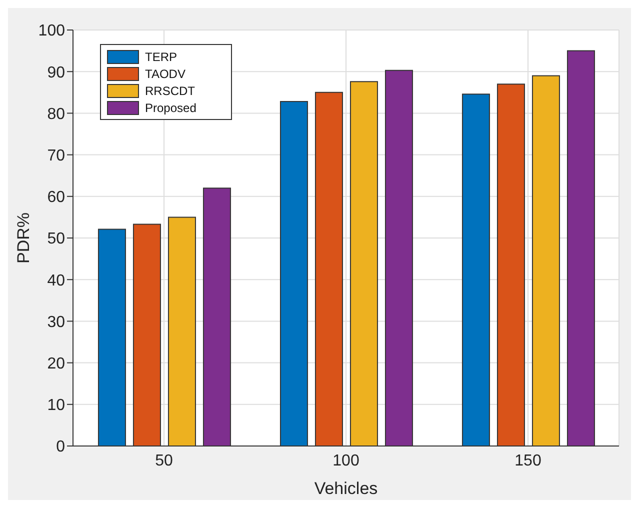 This screenshot has height=508, width=639. I want to click on y-axis-title: PDR%, so click(24, 238).